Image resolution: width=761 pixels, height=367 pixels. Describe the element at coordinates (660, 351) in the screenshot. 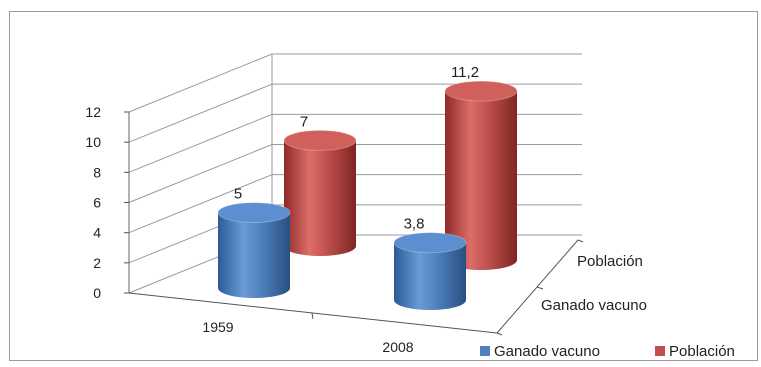

I see `legend-swatch-poblacion` at that location.